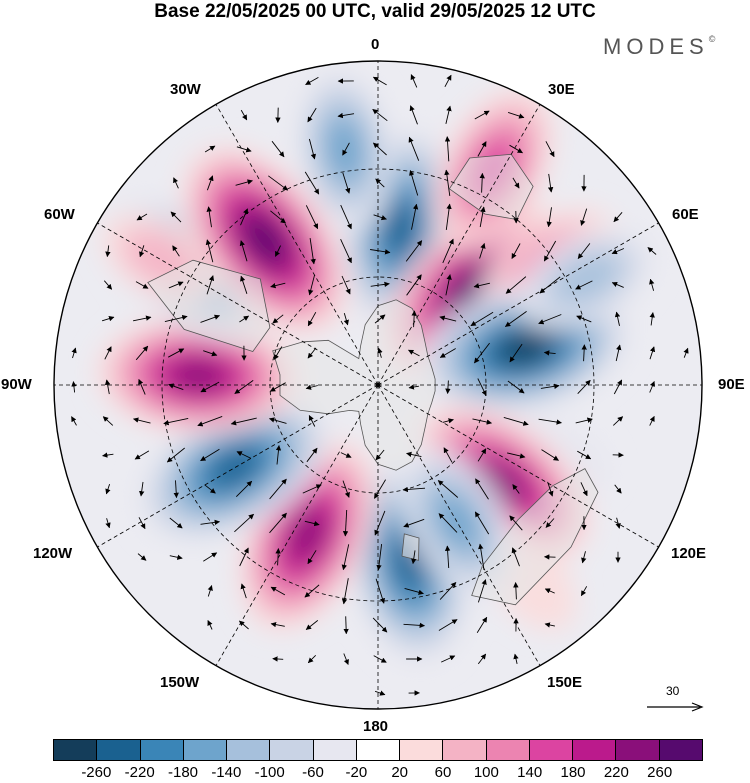 The image size is (750, 783). Describe the element at coordinates (96, 772) in the screenshot. I see `colorbar-tick-label: -260` at that location.